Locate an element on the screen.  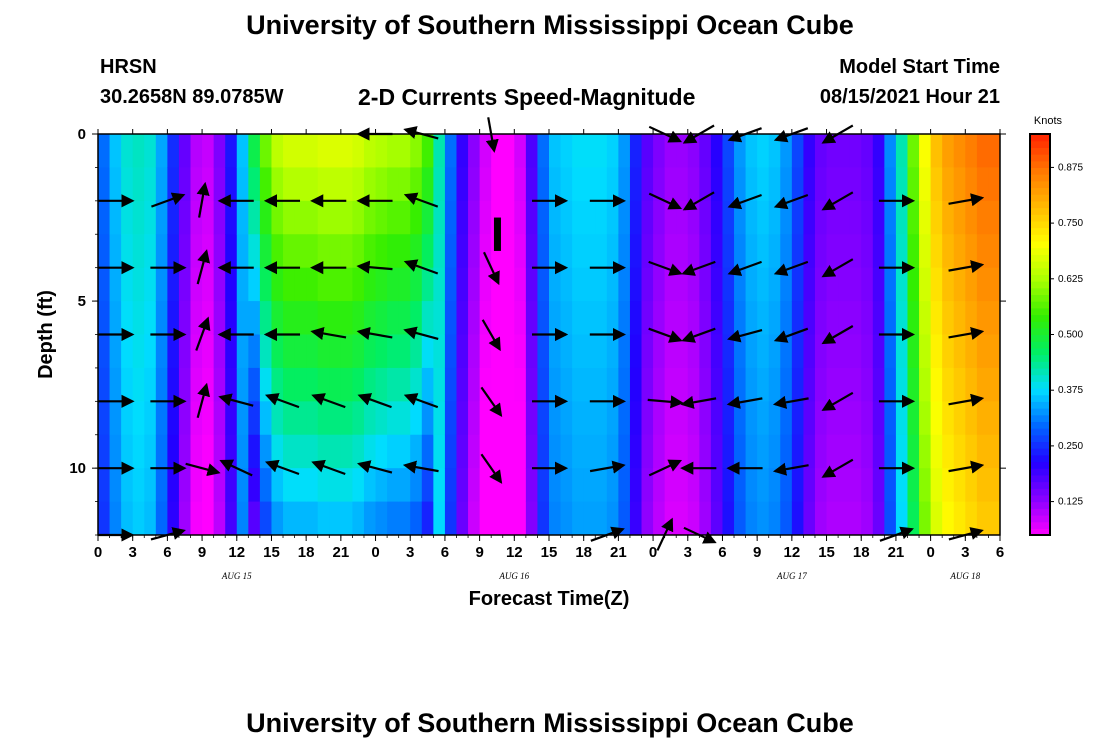
x-tick-label: 3 is located at coordinates (965, 552).